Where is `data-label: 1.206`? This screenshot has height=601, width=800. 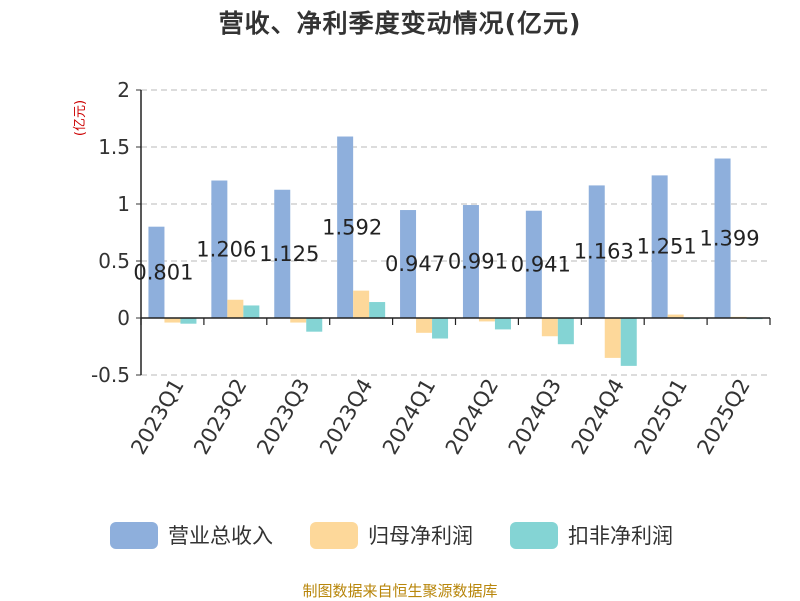
data-label: 1.206 is located at coordinates (226, 249).